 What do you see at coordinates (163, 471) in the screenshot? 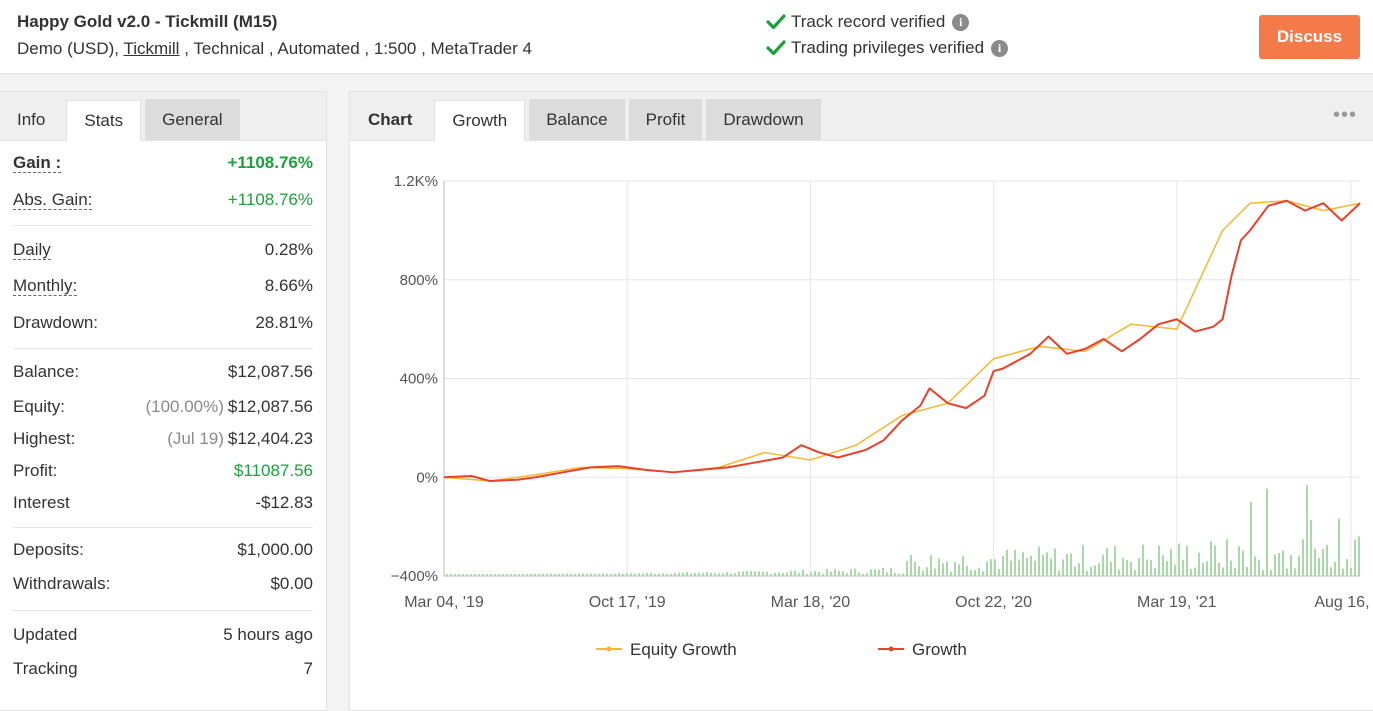
I see `stat-row-profit: Profit: $11087.56` at bounding box center [163, 471].